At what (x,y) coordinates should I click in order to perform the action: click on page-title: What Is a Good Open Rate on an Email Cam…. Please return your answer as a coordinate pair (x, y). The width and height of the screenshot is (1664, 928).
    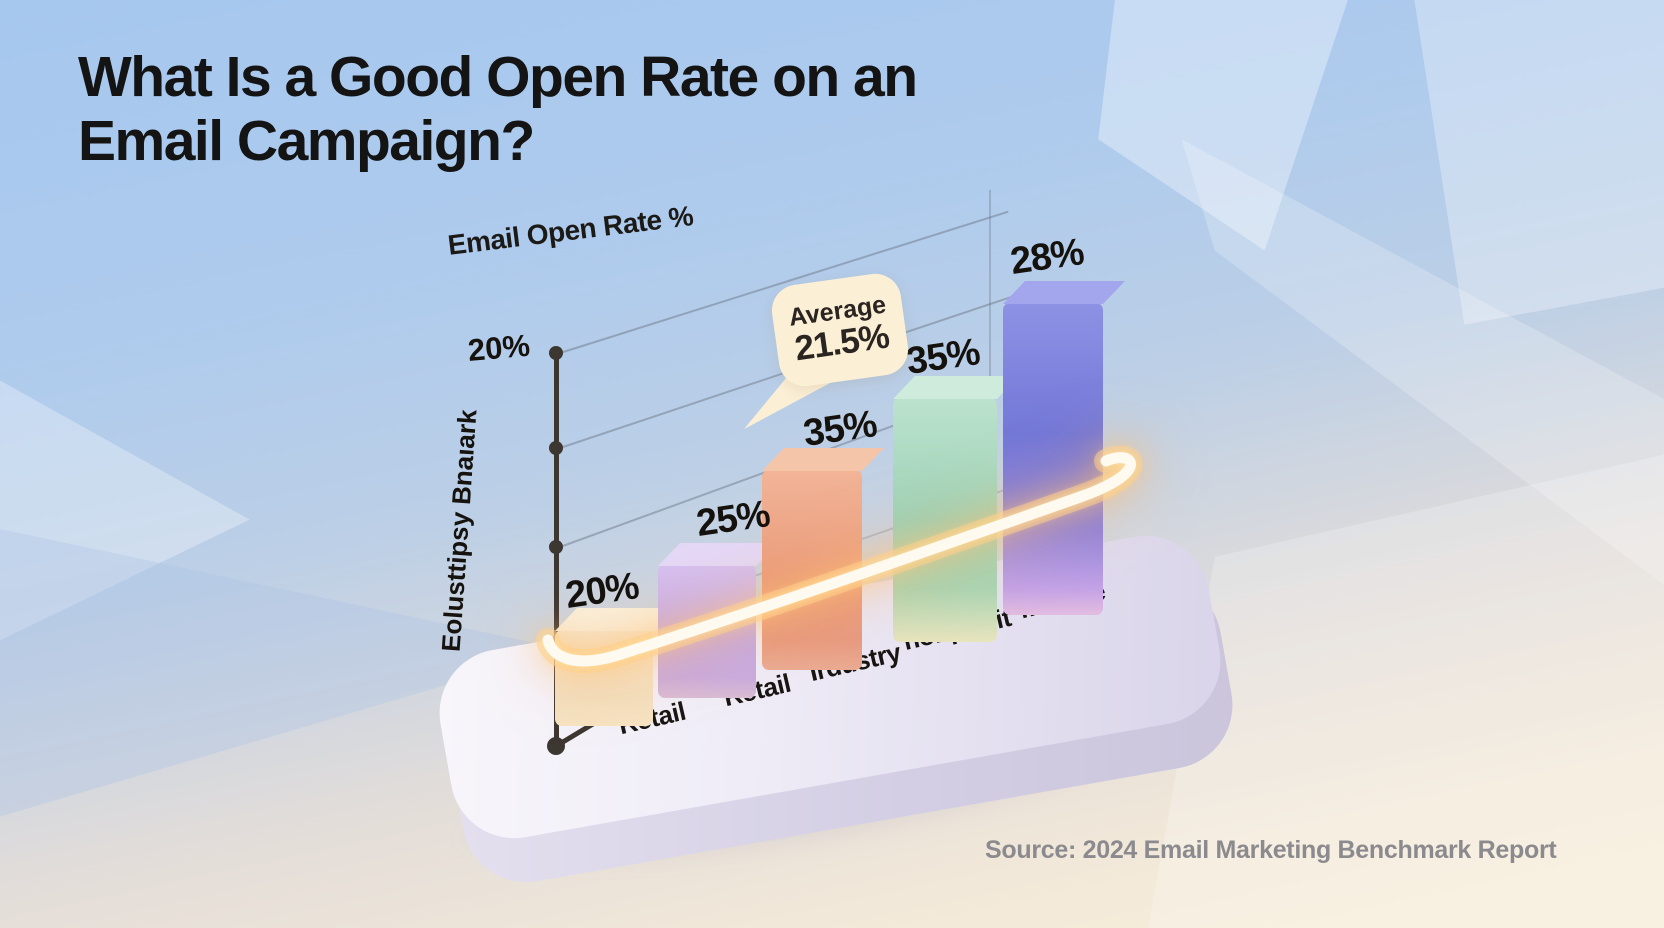
    Looking at the image, I should click on (498, 109).